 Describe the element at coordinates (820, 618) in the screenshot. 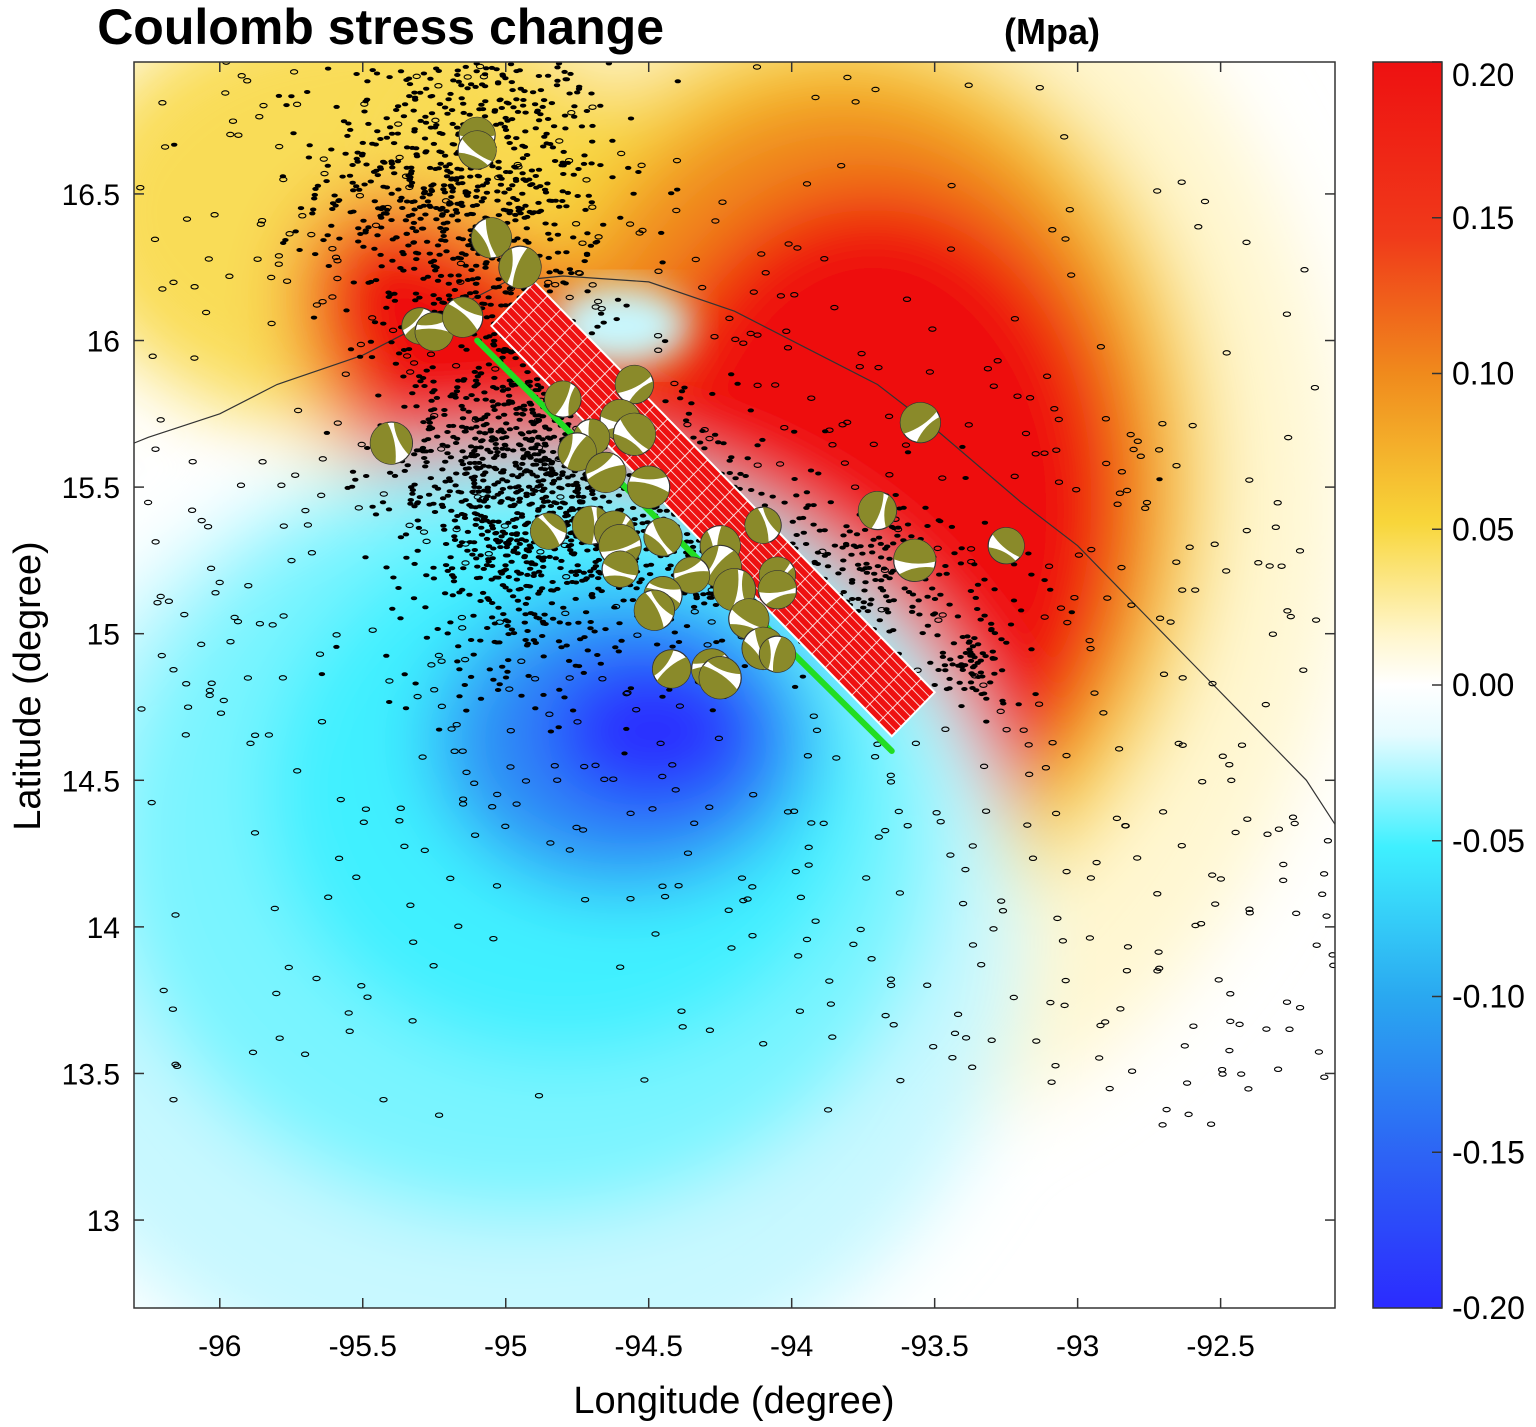

I see `rupture-grid-line` at that location.